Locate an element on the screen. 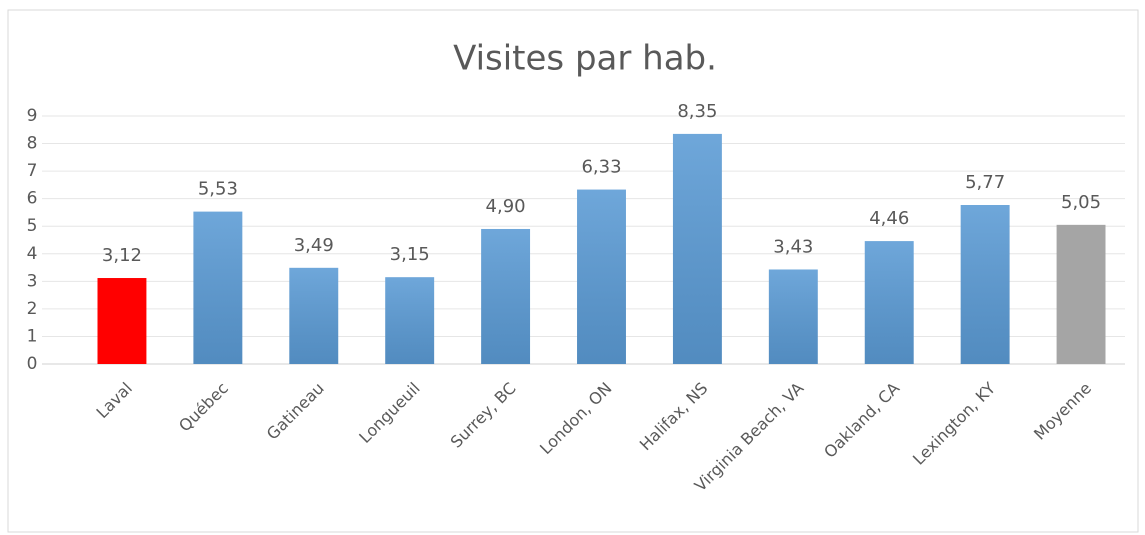 Image resolution: width=1145 pixels, height=535 pixels. value-label: 5,77 is located at coordinates (985, 182).